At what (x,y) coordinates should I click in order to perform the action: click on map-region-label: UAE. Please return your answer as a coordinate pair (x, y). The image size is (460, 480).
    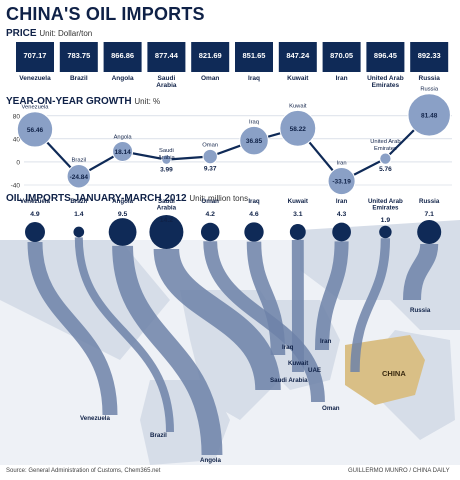
    Looking at the image, I should click on (314, 370).